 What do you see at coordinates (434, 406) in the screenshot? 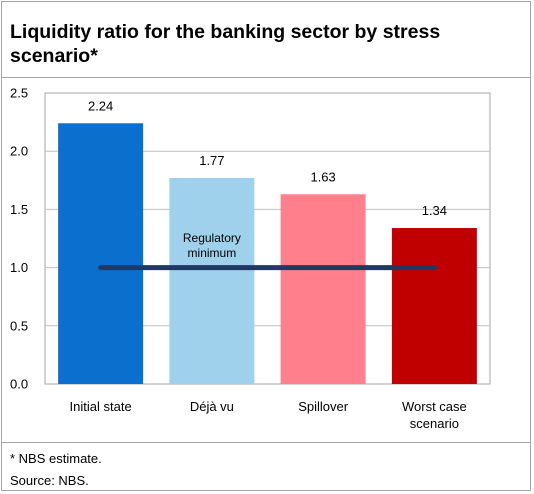
I see `x-tick-label: Worst case` at bounding box center [434, 406].